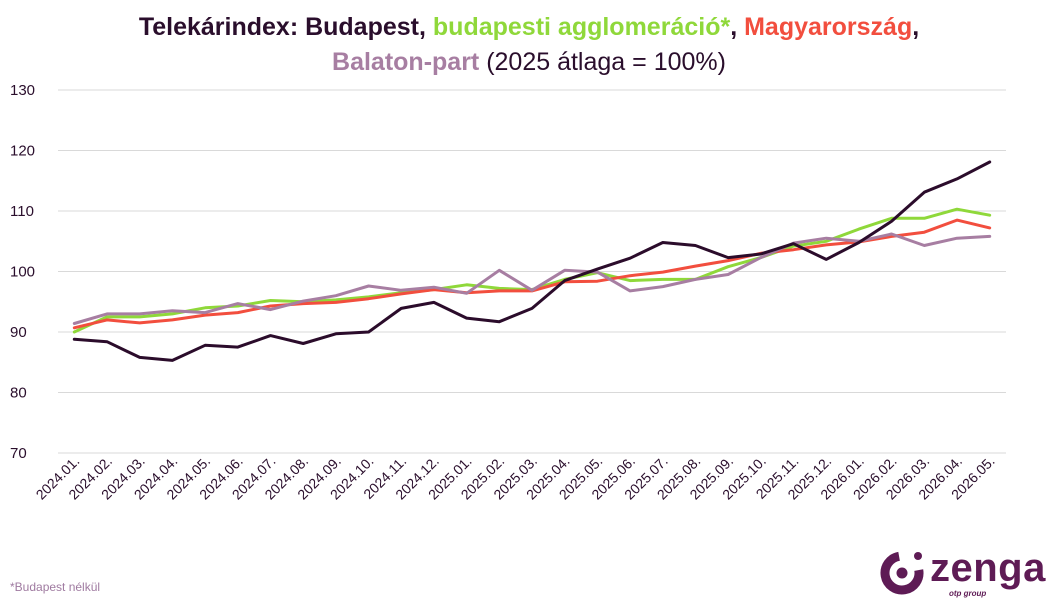 Image resolution: width=1058 pixels, height=607 pixels. Describe the element at coordinates (278, 27) in the screenshot. I see `title-budapest: Telekárindex: Budapest` at that location.